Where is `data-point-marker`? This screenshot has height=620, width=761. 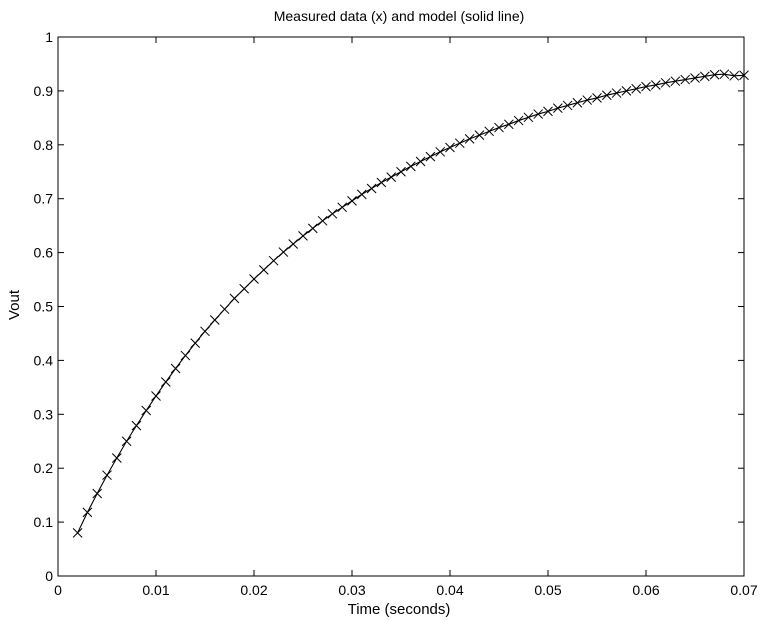
data-point-marker is located at coordinates (744, 75).